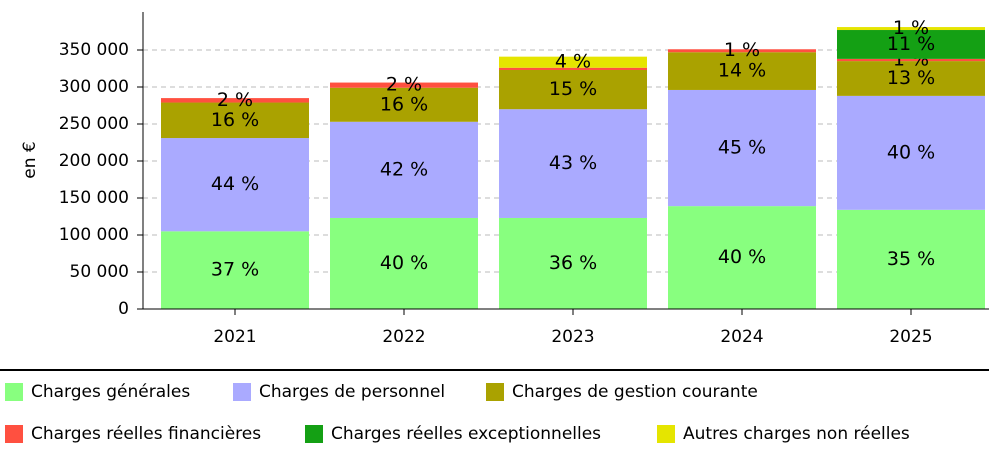 The image size is (989, 450). Describe the element at coordinates (572, 337) in the screenshot. I see `x-tick-label: 2023` at that location.